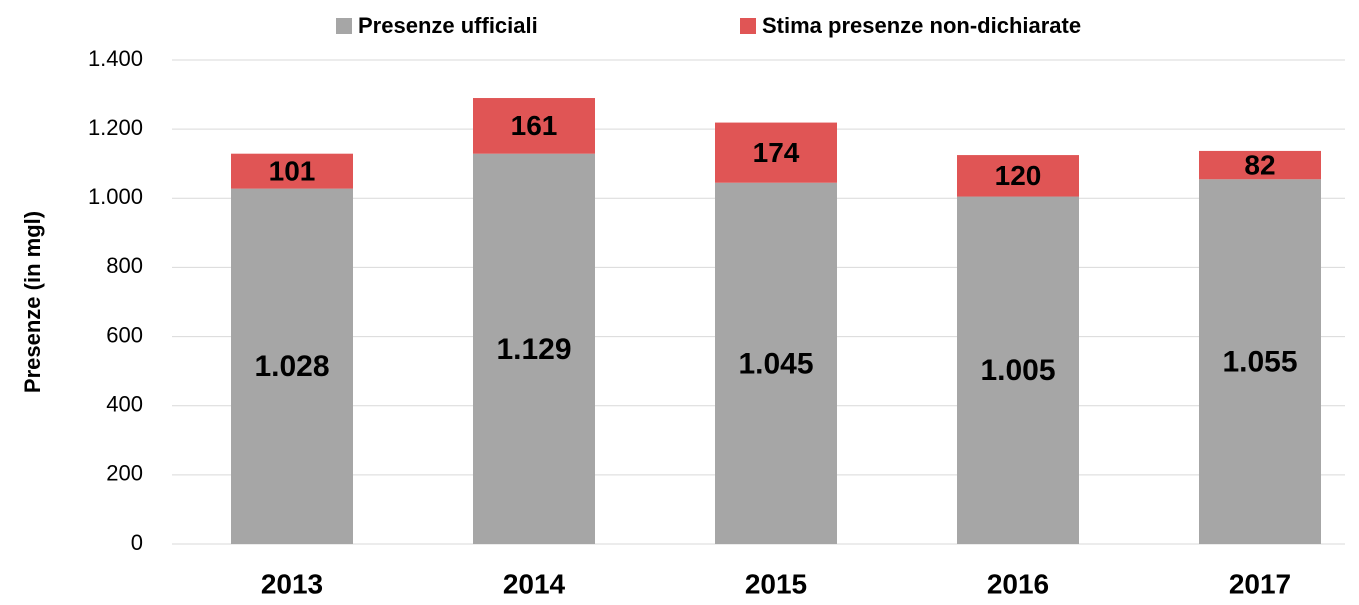 The height and width of the screenshot is (605, 1359). I want to click on legend-label: Presenze ufficiali, so click(448, 25).